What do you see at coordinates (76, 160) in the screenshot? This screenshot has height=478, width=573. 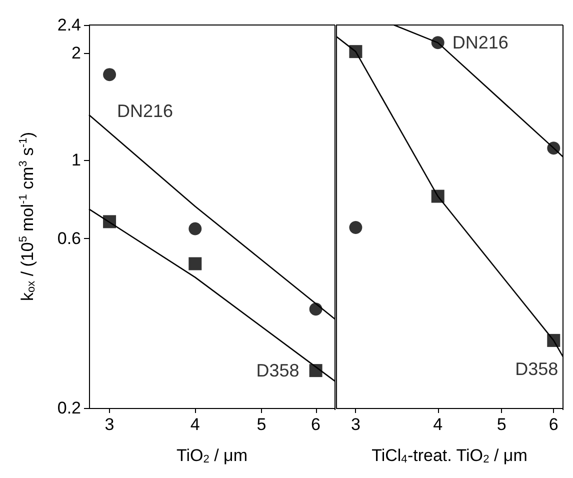 I see `y-tick-label: 1` at bounding box center [76, 160].